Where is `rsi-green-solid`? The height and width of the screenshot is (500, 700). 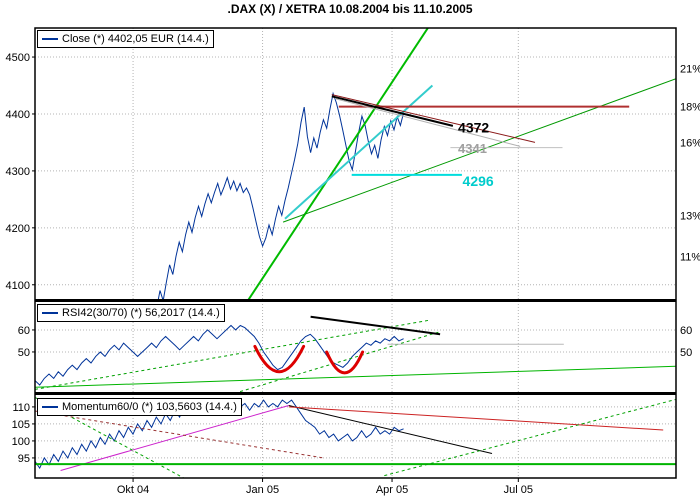 rsi-green-solid is located at coordinates (355, 376).